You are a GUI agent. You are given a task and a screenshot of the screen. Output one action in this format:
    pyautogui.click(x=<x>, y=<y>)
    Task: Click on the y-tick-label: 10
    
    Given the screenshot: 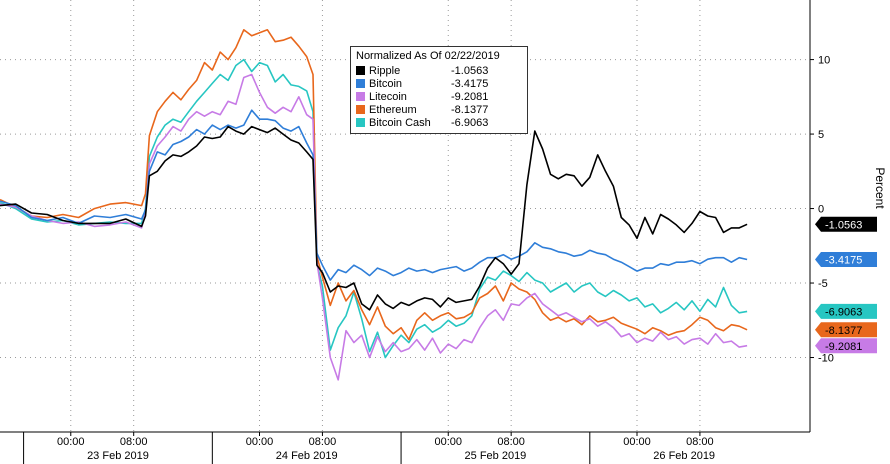 What is the action you would take?
    pyautogui.click(x=824, y=61)
    